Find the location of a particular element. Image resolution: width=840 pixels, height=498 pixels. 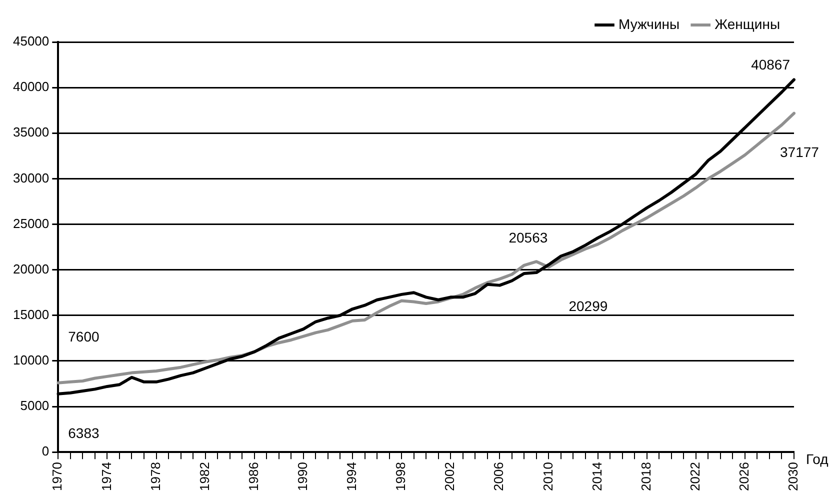

x-tick-label: 2026 is located at coordinates (744, 476).